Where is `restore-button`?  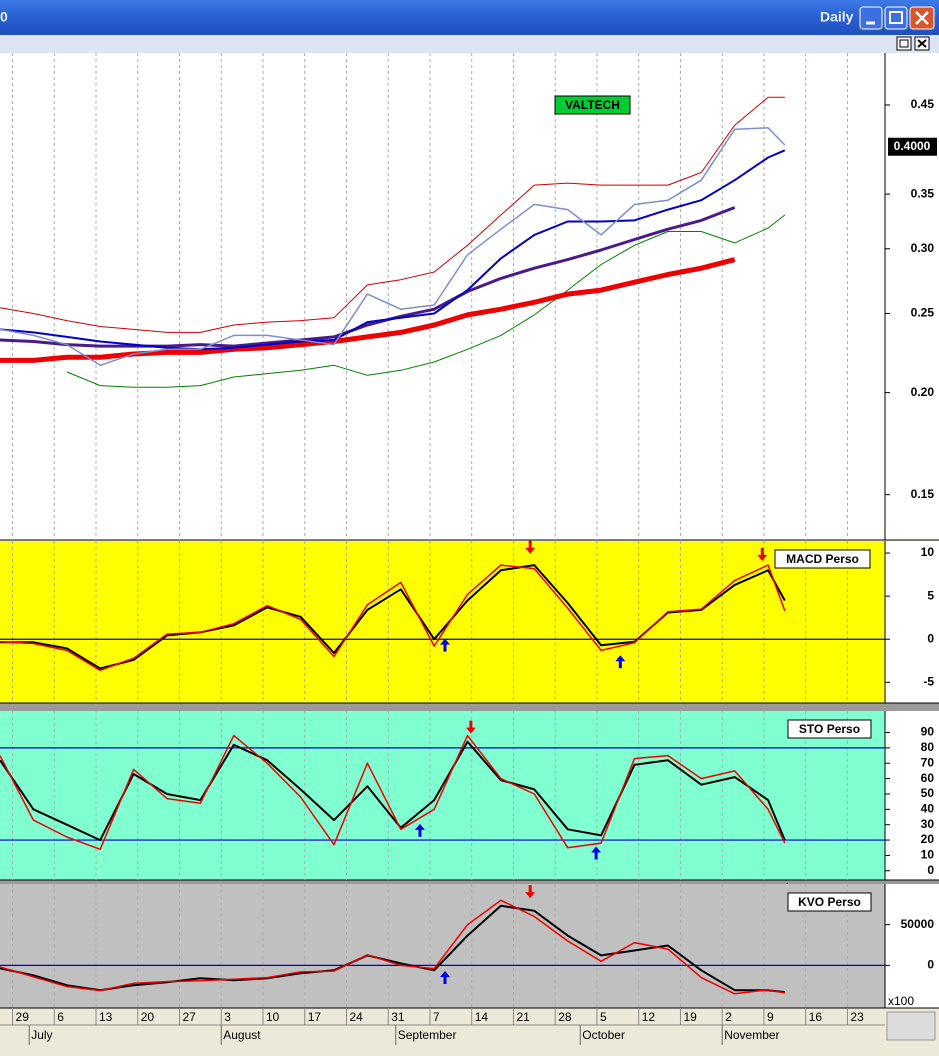 restore-button is located at coordinates (904, 43).